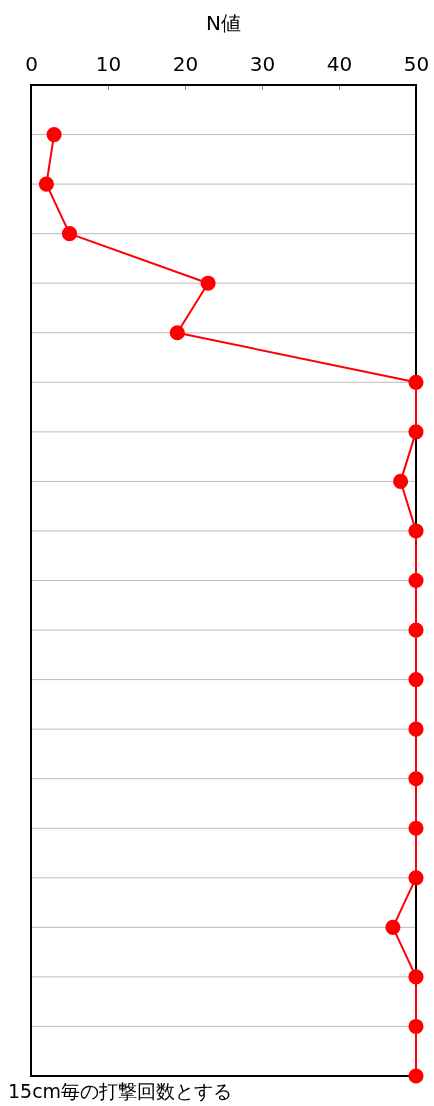 The height and width of the screenshot is (1106, 434). What do you see at coordinates (31, 64) in the screenshot?
I see `x-tick-label: 0` at bounding box center [31, 64].